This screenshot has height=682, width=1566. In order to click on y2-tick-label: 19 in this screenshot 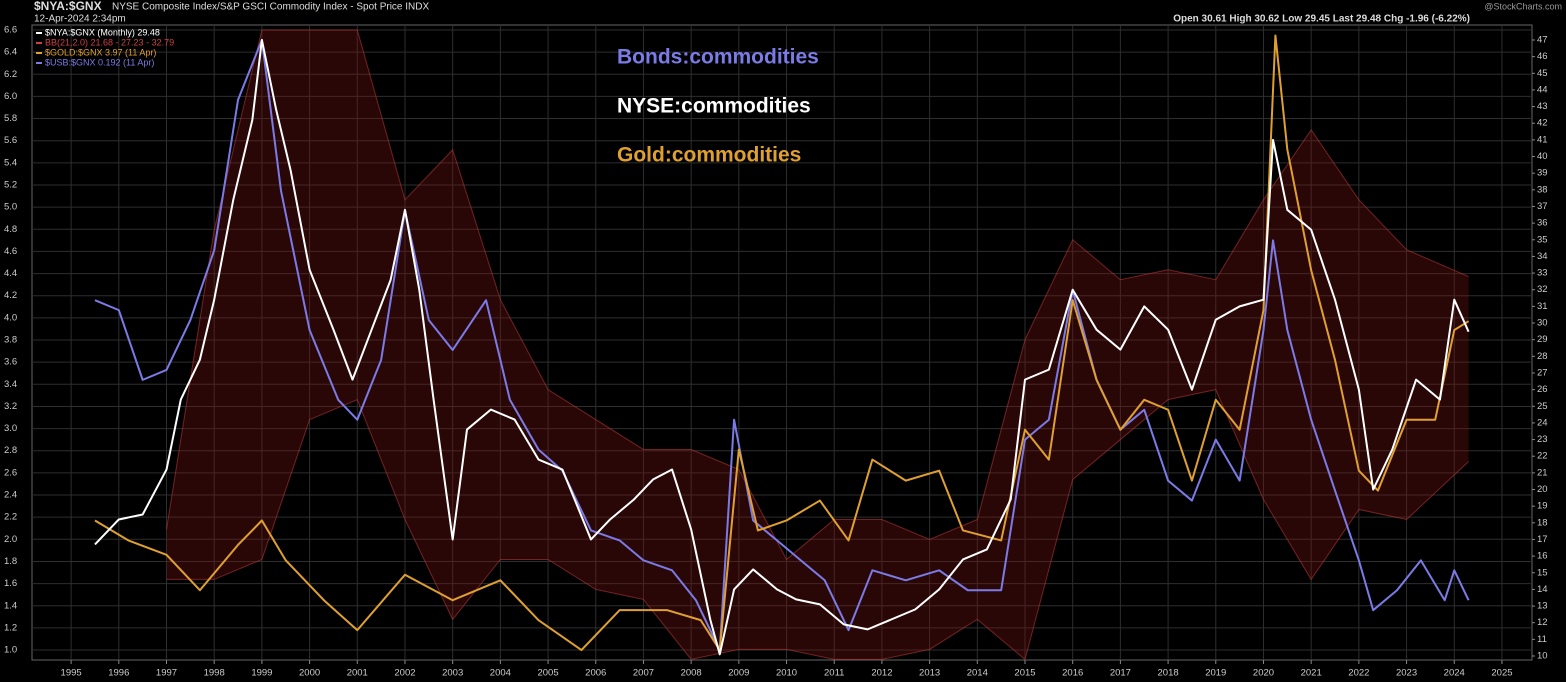, I will do `click(1542, 506)`.